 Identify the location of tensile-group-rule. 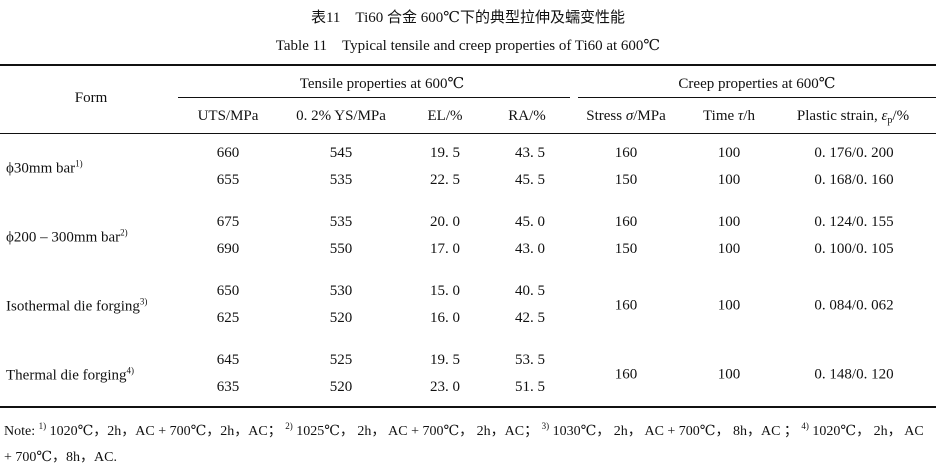
(374, 97).